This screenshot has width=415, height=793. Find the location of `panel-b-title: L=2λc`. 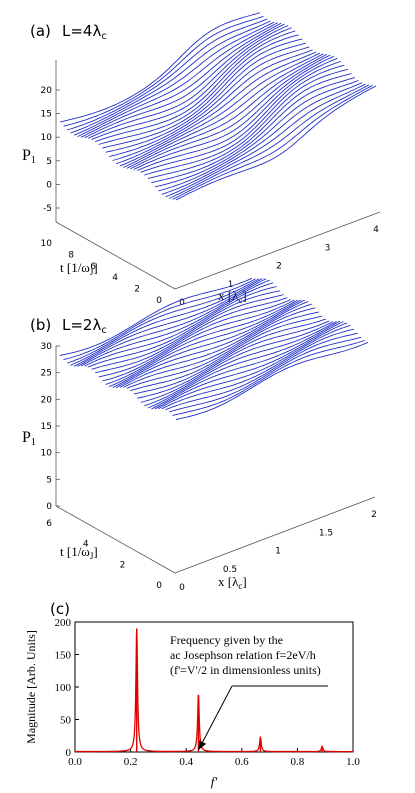

panel-b-title: L=2λc is located at coordinates (84, 326).